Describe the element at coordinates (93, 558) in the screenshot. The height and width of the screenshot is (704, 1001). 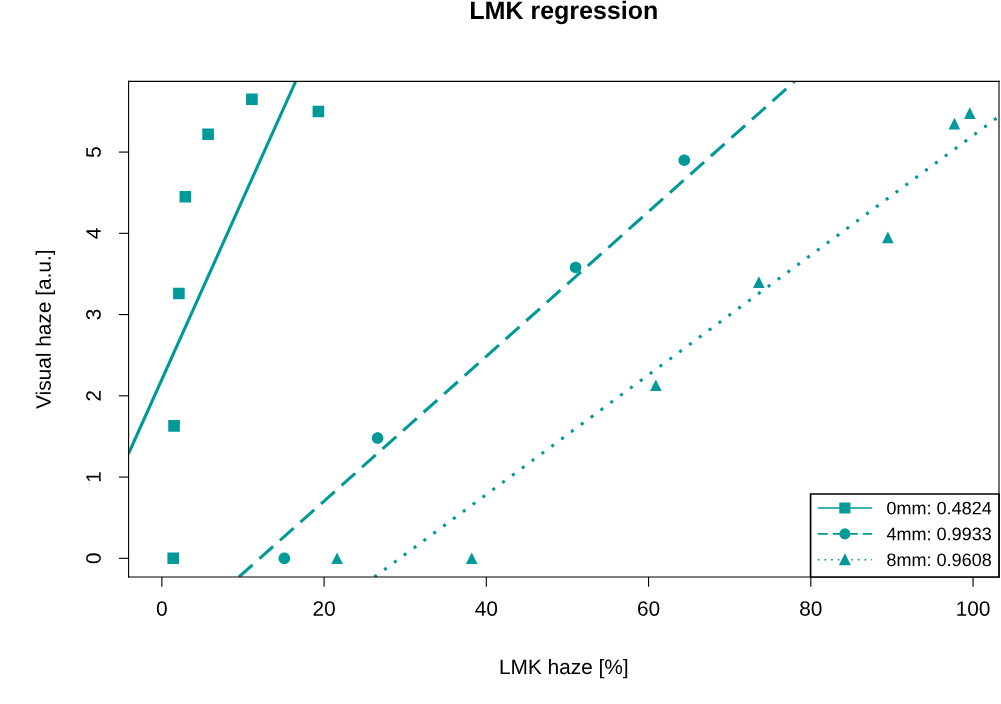
I see `y-tick-label: 0` at that location.